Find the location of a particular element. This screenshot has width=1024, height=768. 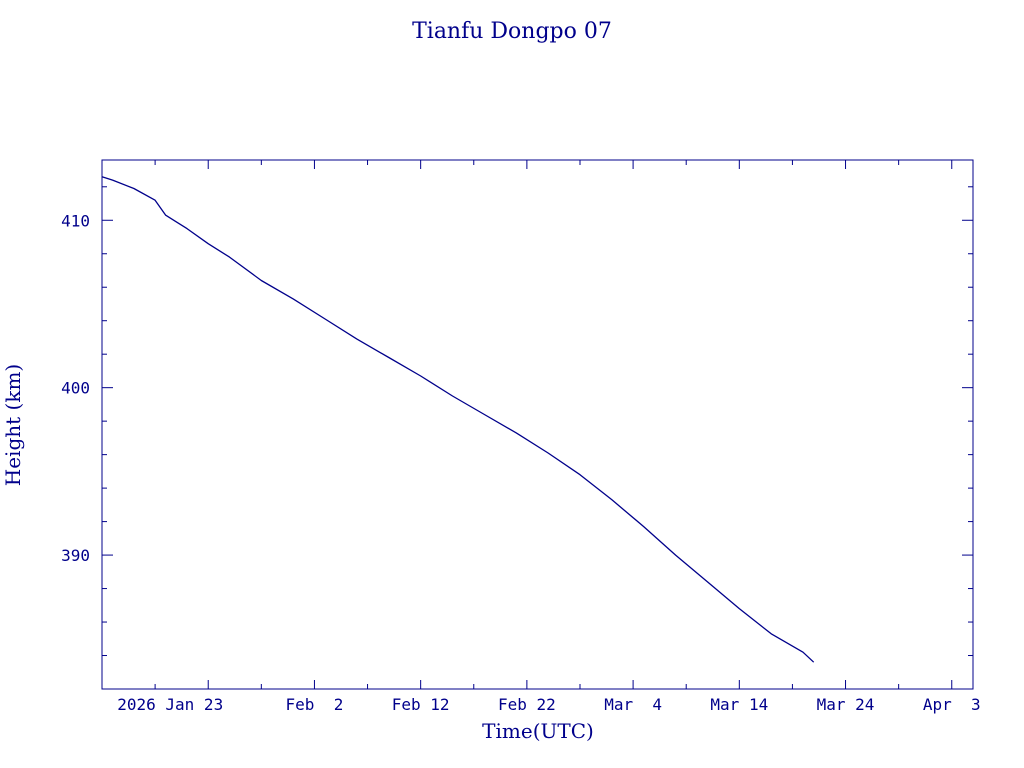

x-tick-label: Apr 3 is located at coordinates (952, 704).